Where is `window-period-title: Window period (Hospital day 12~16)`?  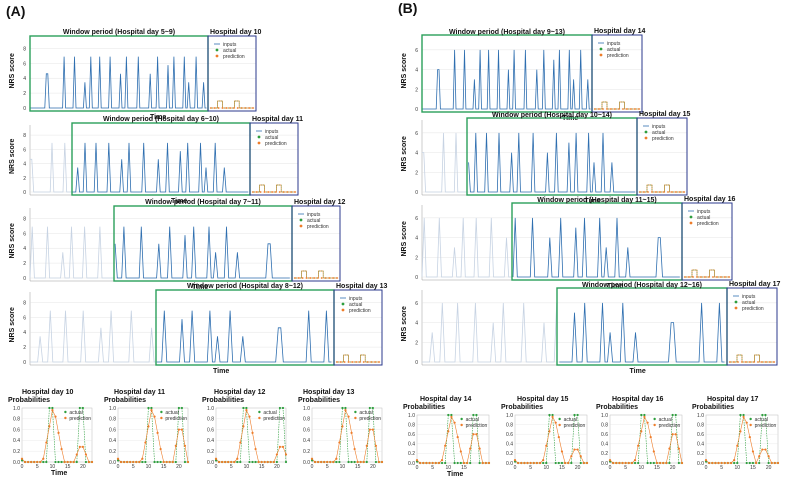
window-period-title: Window period (Hospital day 12~16) is located at coordinates (642, 285).